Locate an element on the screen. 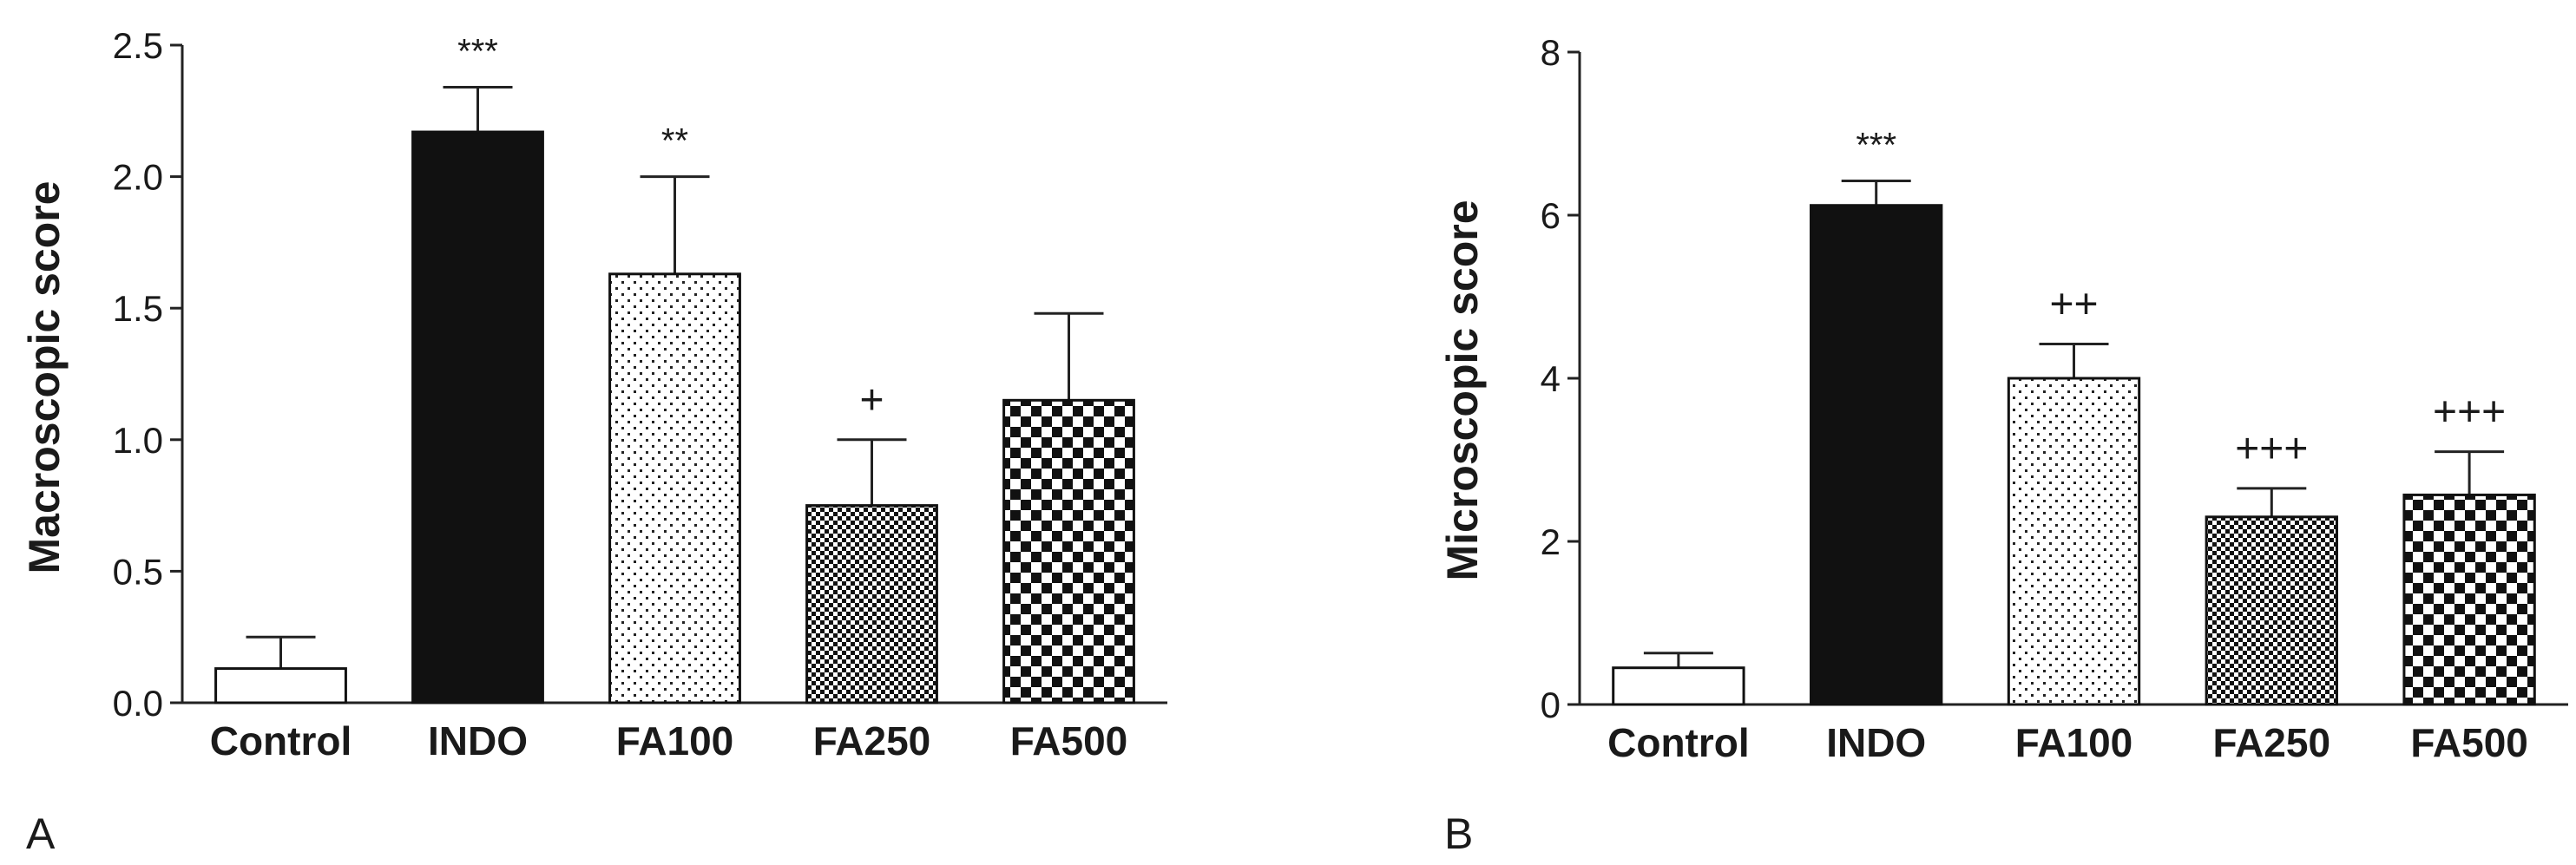 Image resolution: width=2576 pixels, height=865 pixels. y-tick-label: 2 is located at coordinates (1551, 541).